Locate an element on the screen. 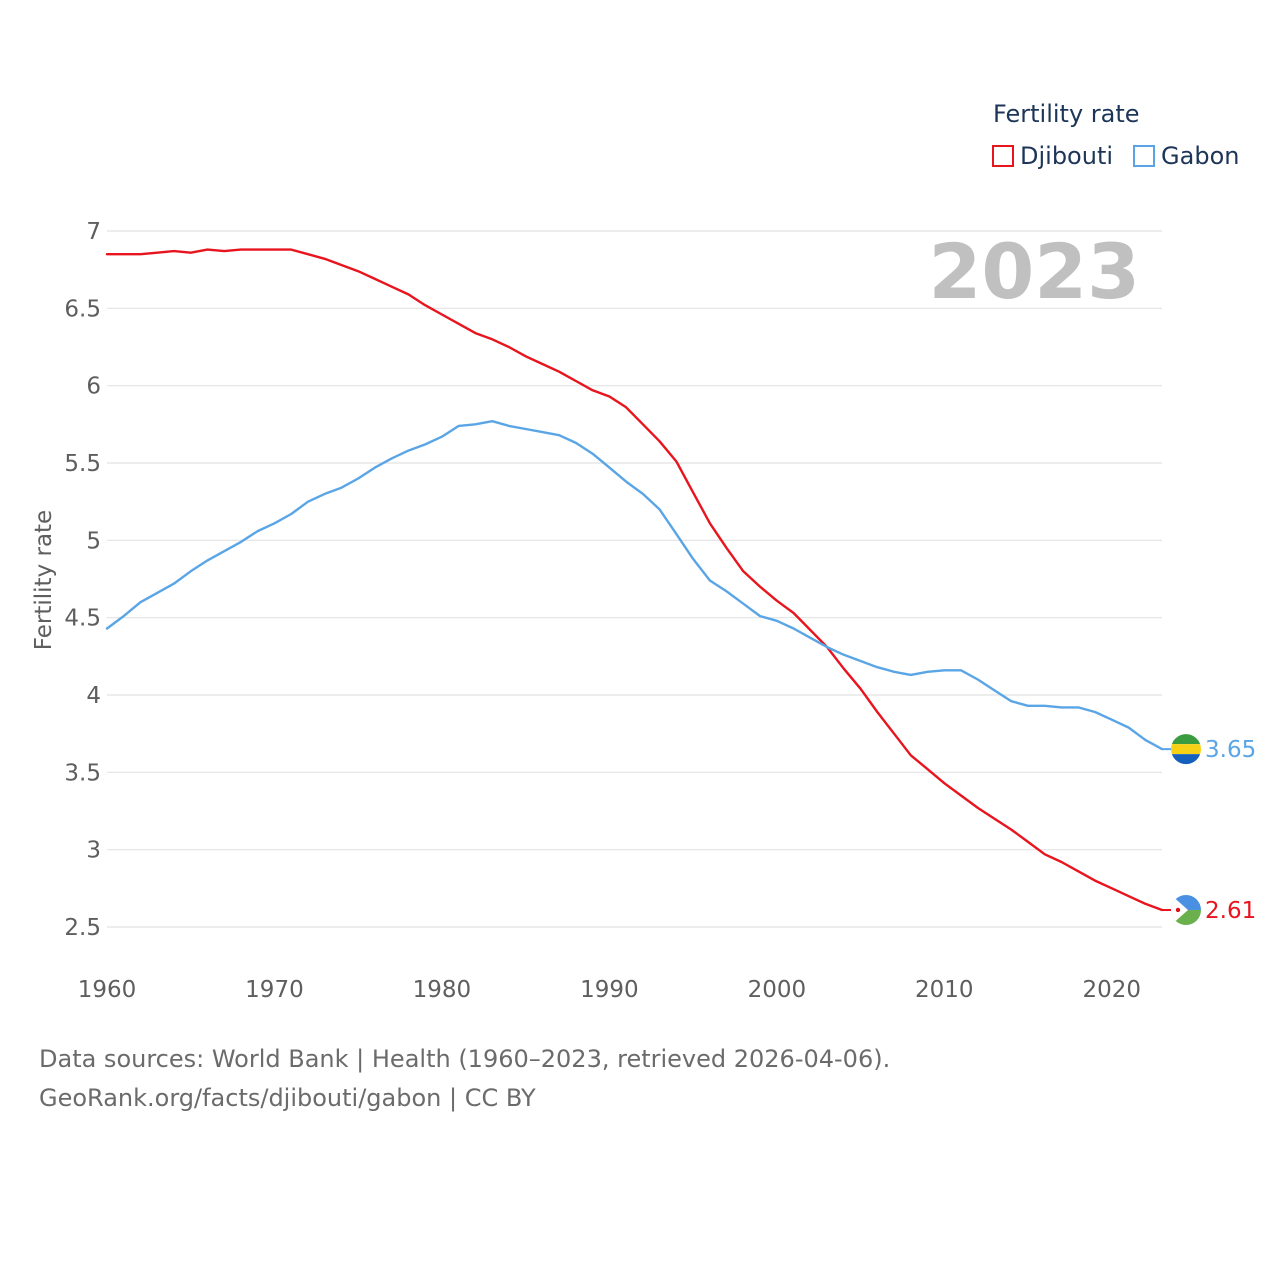 This screenshot has height=1280, width=1280. legend-label-djibouti: Djibouti is located at coordinates (1067, 156).